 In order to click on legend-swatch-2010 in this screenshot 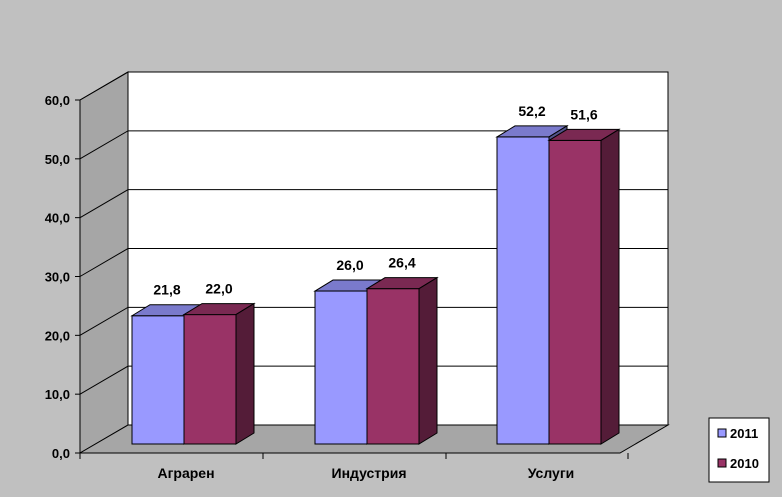, I will do `click(722, 463)`.